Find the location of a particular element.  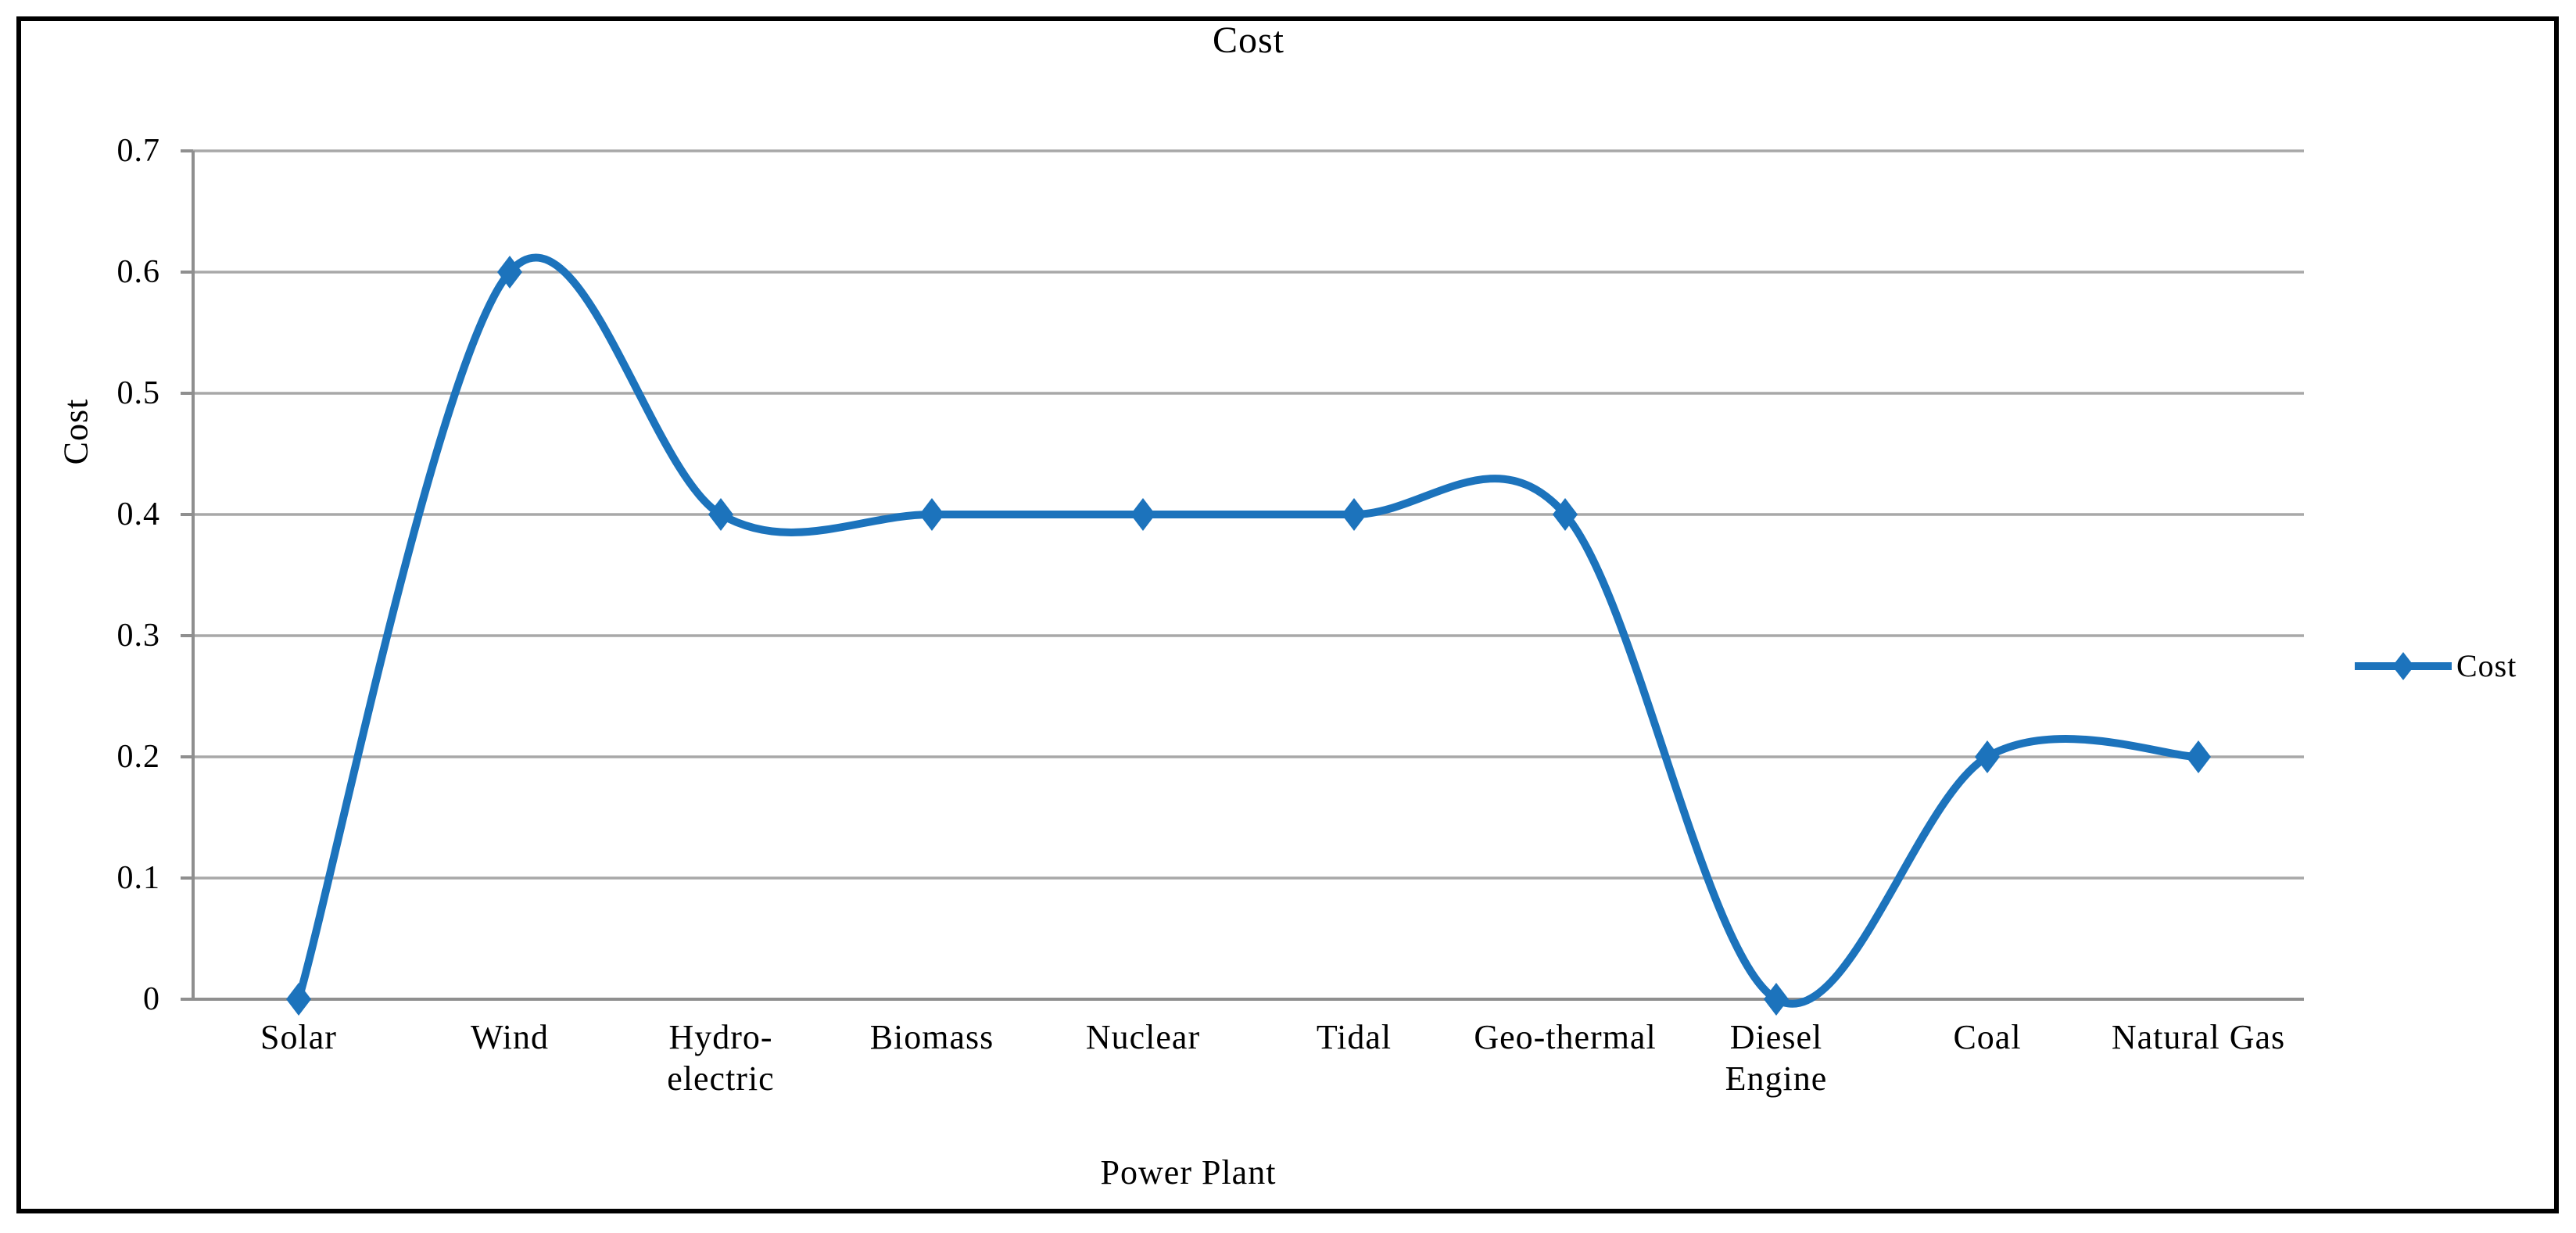

x-category-label-line: Tidal is located at coordinates (1354, 1037).